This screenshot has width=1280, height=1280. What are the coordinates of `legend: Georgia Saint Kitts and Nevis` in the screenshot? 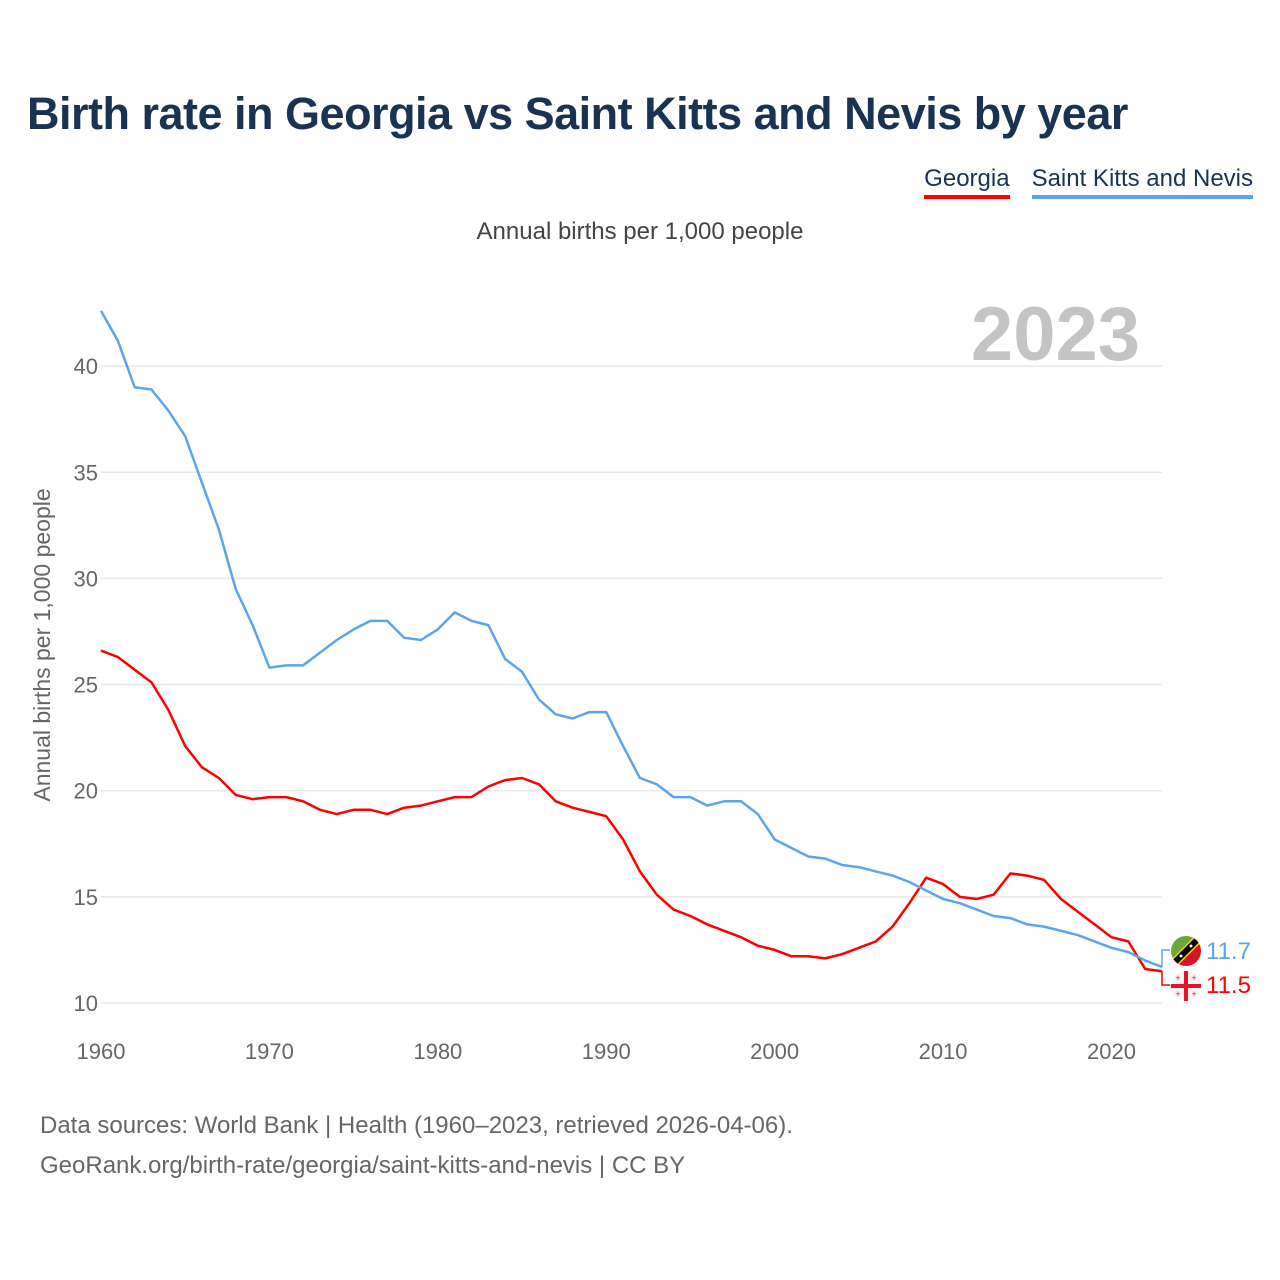 It's located at (1088, 182).